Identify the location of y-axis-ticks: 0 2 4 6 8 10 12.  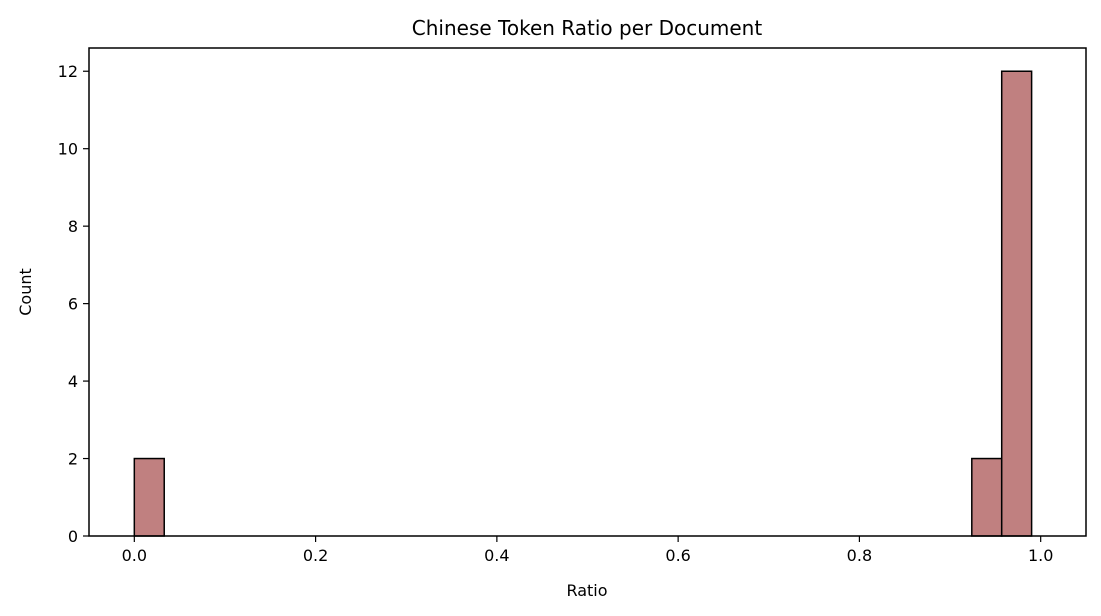
(73, 304).